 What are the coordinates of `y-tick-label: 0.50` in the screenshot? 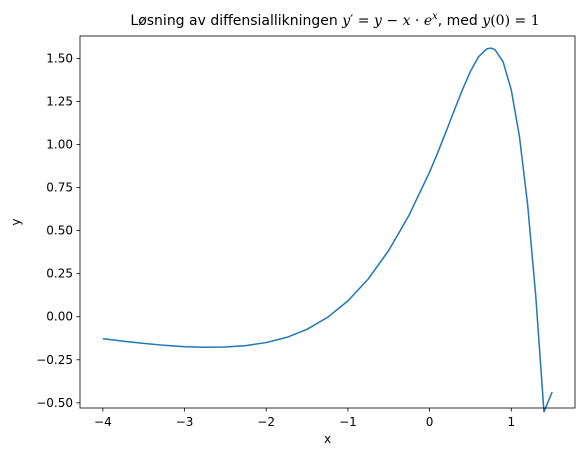 It's located at (59, 231).